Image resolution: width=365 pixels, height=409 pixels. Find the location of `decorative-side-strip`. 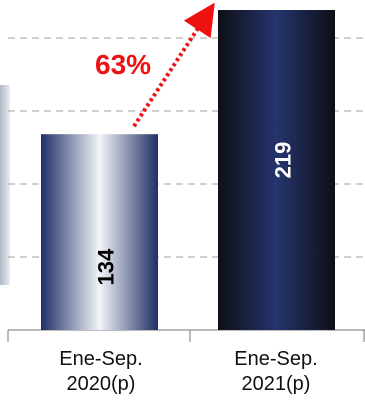

decorative-side-strip is located at coordinates (5, 185).